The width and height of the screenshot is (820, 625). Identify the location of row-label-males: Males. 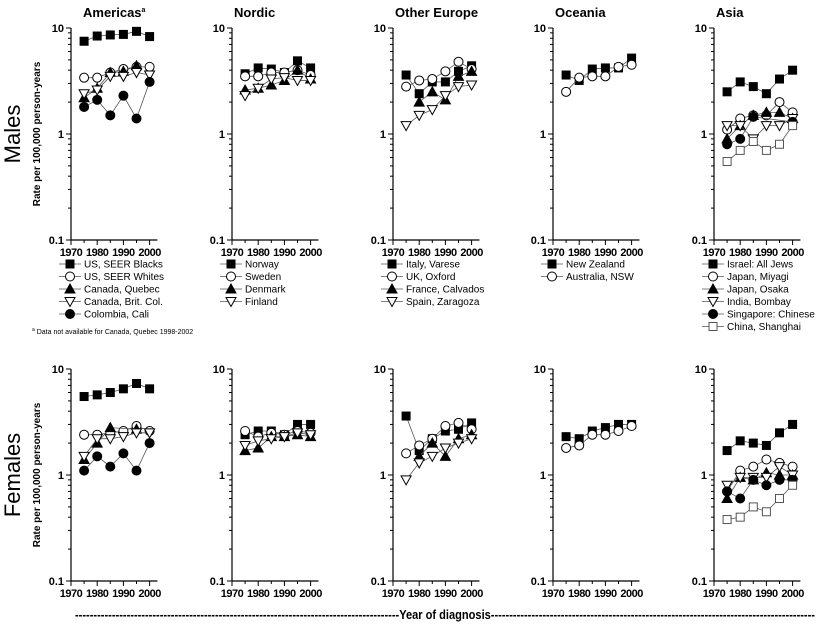
(12, 134).